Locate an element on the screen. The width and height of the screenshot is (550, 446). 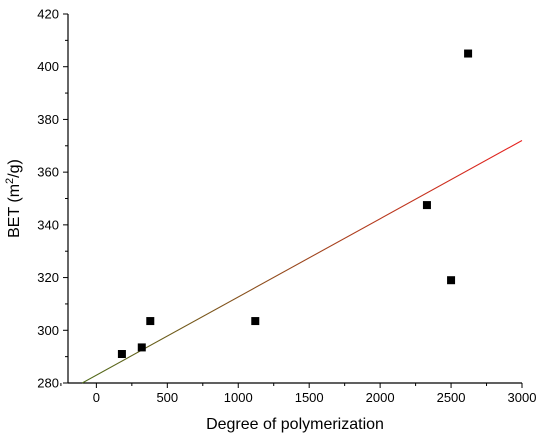
x-tick-label: 500 is located at coordinates (167, 397).